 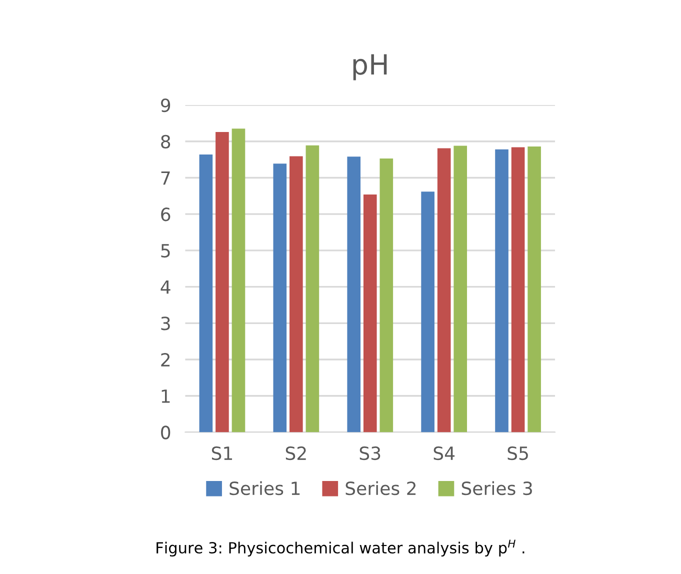 I want to click on y-tick-label: 1, so click(x=166, y=396).